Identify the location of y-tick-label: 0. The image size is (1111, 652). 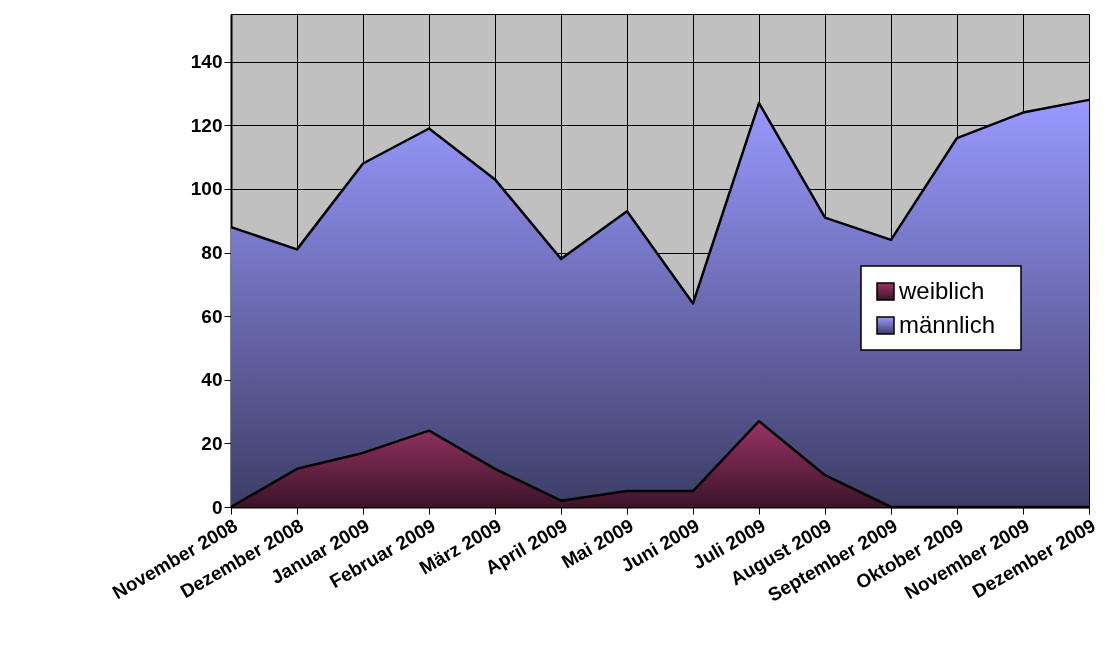
(217, 507).